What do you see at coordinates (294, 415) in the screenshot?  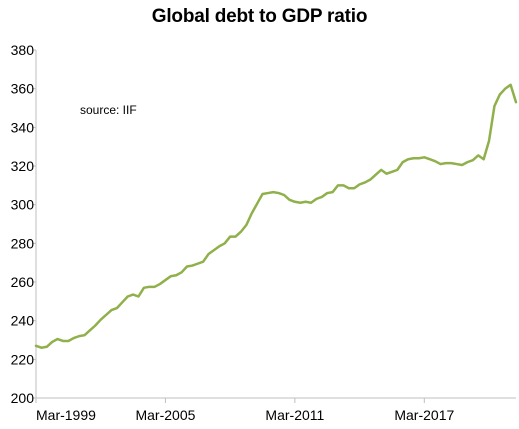 I see `x-tick-label: Mar-2011` at bounding box center [294, 415].